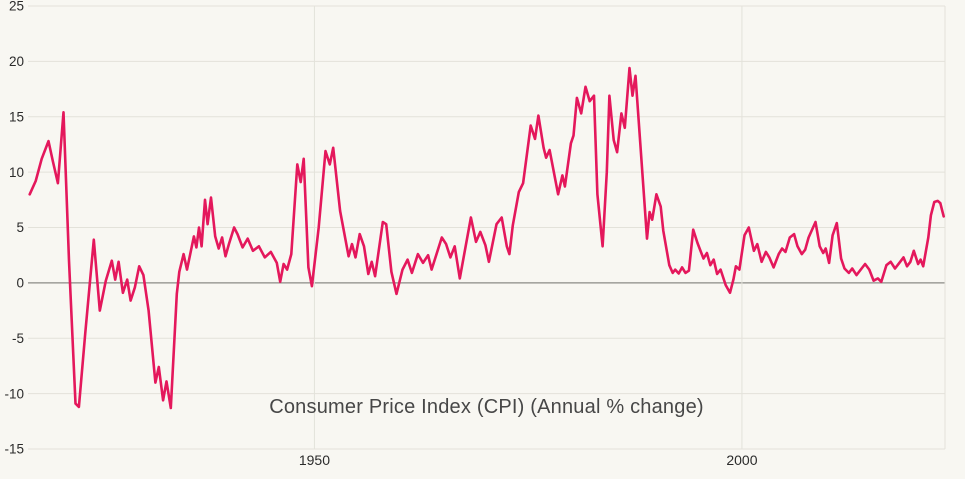 This screenshot has width=965, height=479. What do you see at coordinates (16, 61) in the screenshot?
I see `y-tick-label-20: 20` at bounding box center [16, 61].